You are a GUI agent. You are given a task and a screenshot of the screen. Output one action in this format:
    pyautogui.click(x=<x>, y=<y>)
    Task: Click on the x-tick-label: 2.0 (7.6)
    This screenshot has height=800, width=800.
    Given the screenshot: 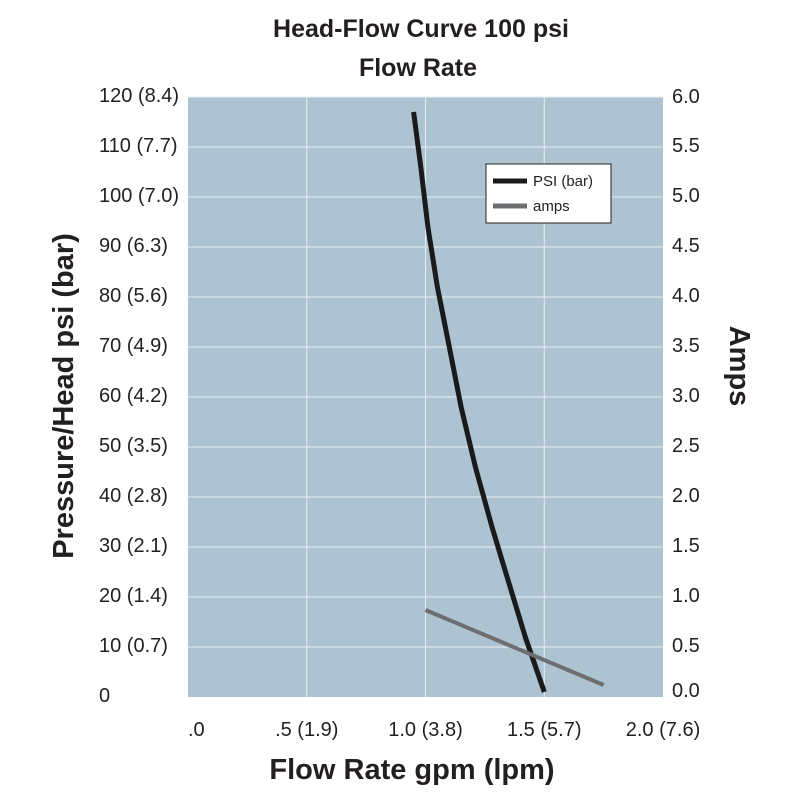 What is the action you would take?
    pyautogui.click(x=663, y=730)
    